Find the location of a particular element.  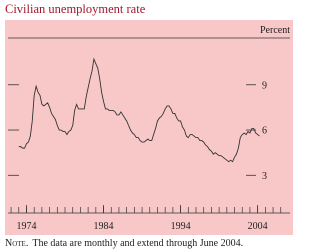

x-tick-label: 1994 is located at coordinates (181, 226).